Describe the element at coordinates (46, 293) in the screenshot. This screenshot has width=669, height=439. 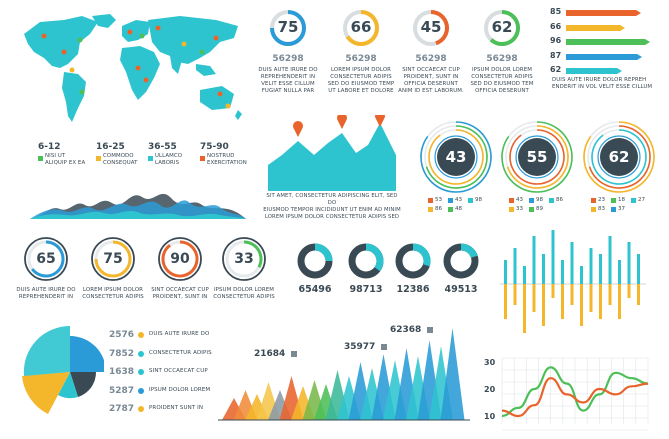
I see `mid-gauge-caption: DUIS AUTE IRURE DO REPREHENDERIT IN` at that location.